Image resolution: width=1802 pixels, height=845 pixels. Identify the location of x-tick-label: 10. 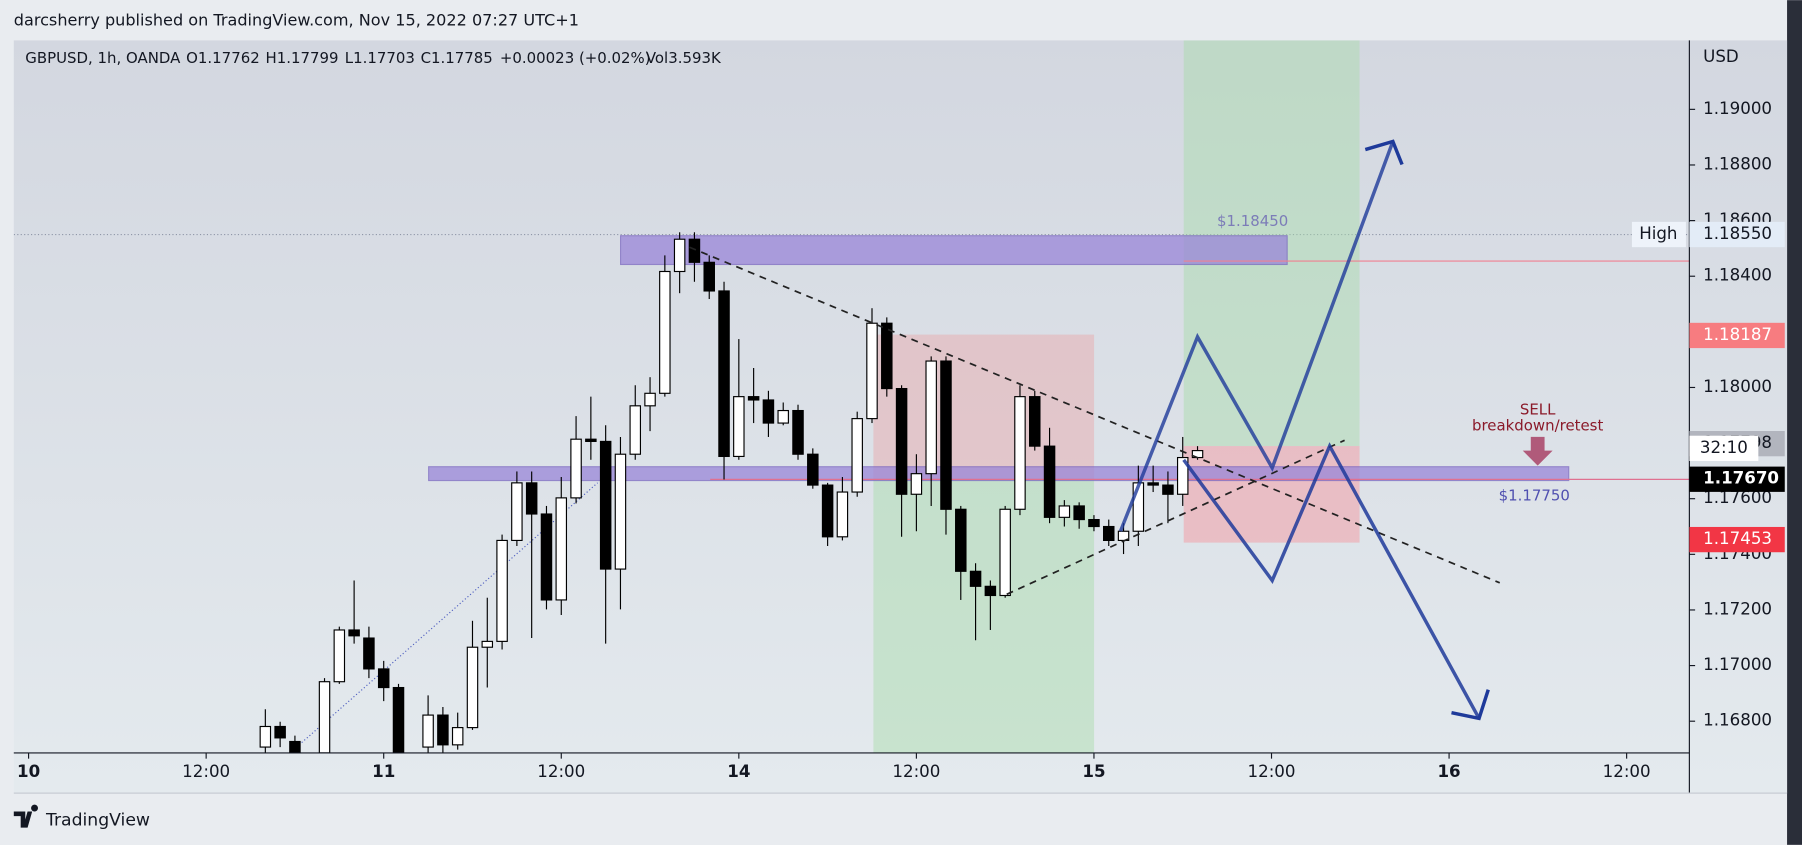
(28, 771).